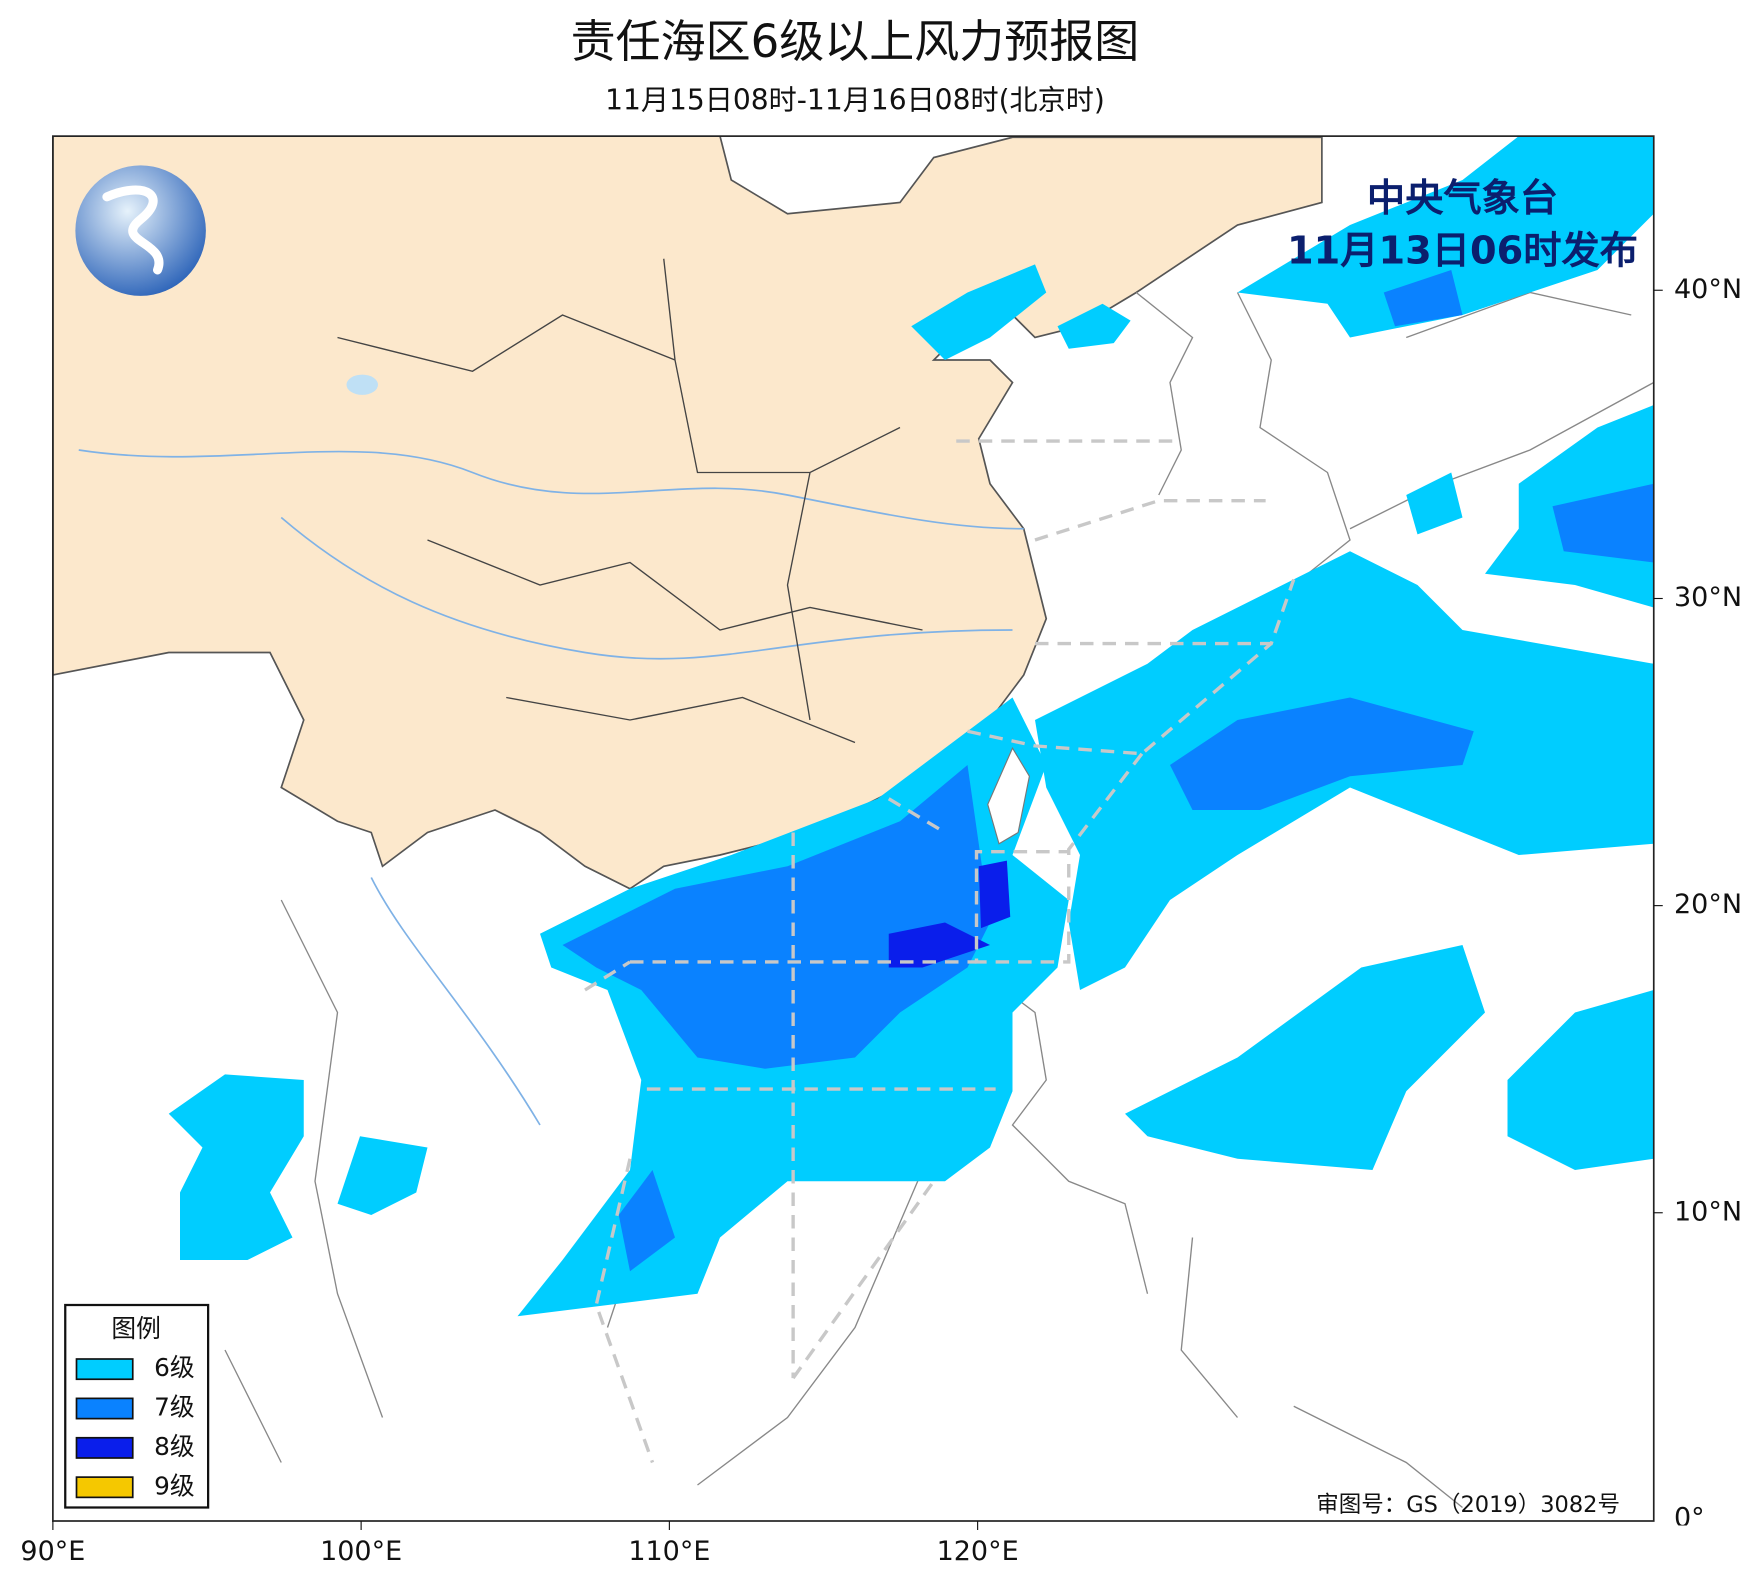 This screenshot has height=1589, width=1764. I want to click on issue-time: 11月13日06时发布, so click(1462, 251).